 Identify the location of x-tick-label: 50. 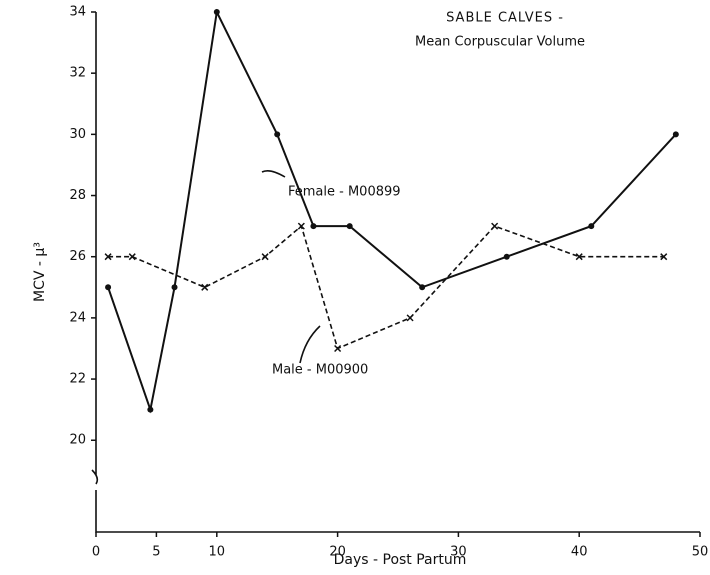
(700, 552).